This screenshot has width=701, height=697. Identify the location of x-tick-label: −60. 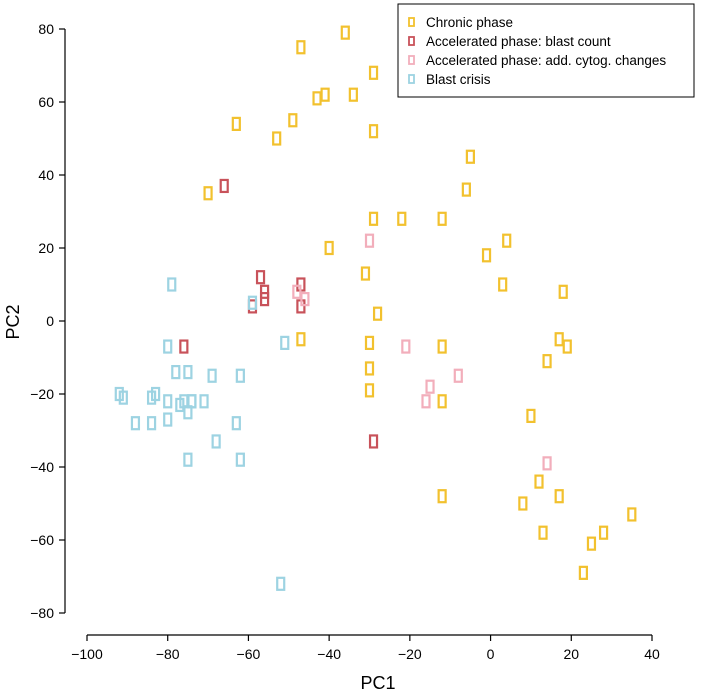
(249, 654).